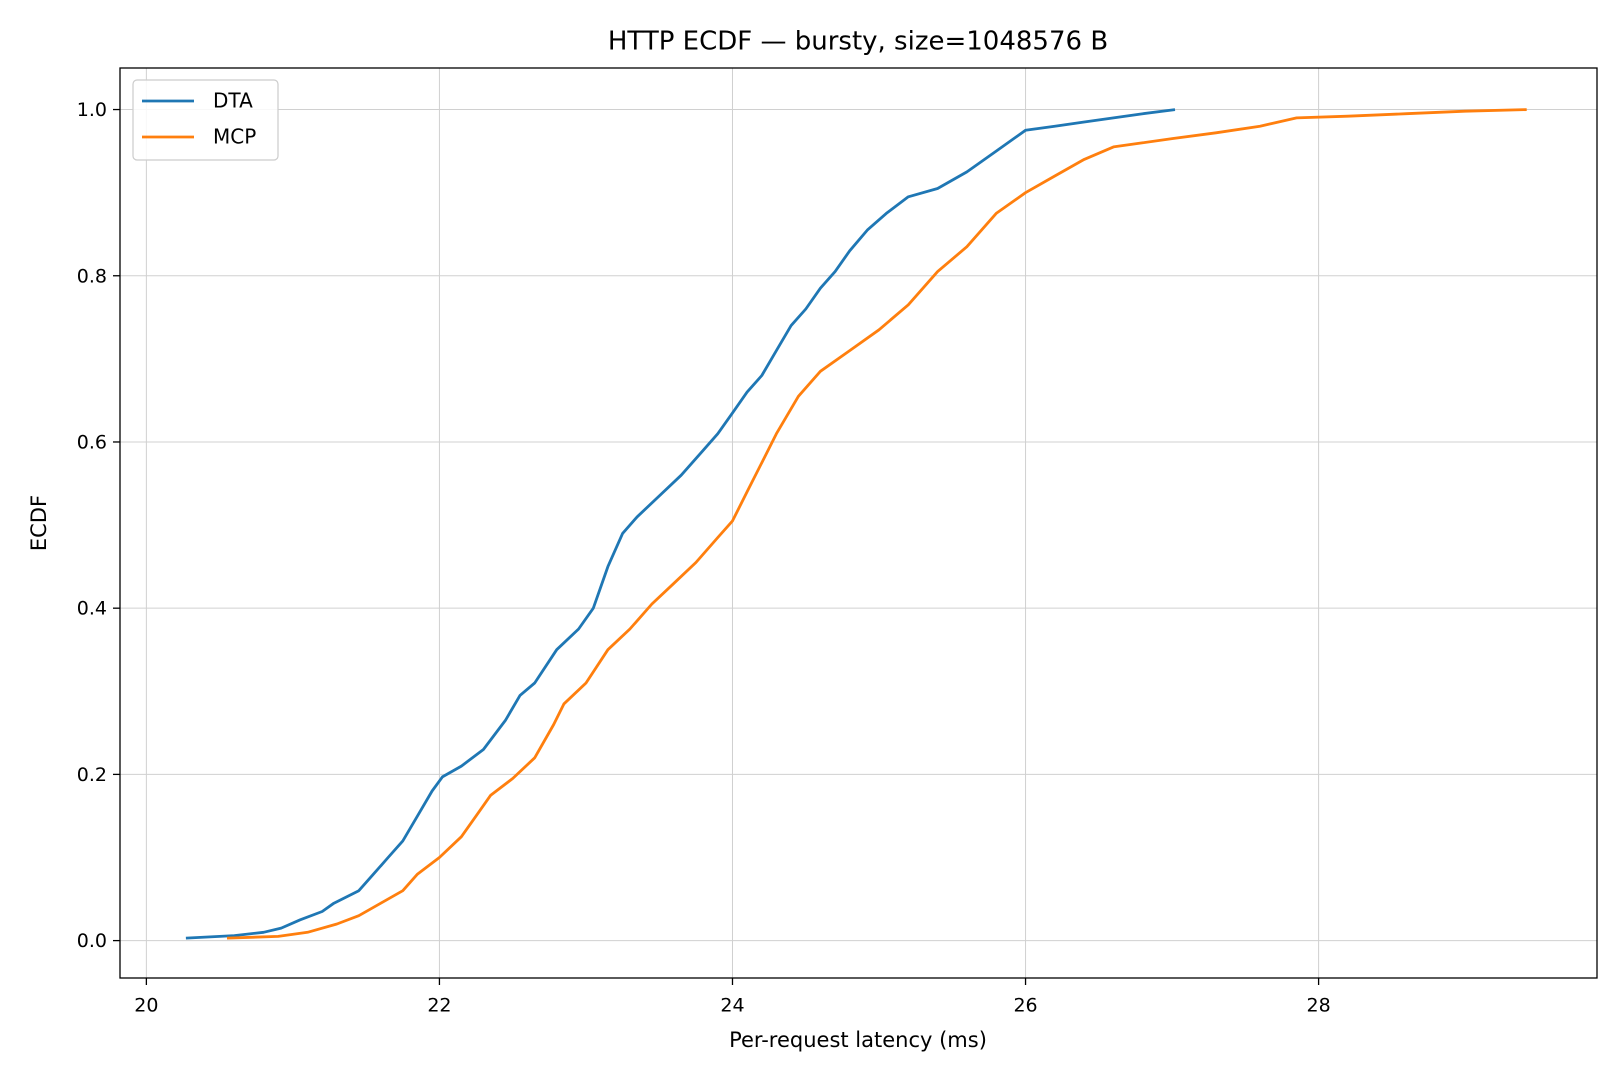  I want to click on x-tick-label: 28, so click(1319, 1006).